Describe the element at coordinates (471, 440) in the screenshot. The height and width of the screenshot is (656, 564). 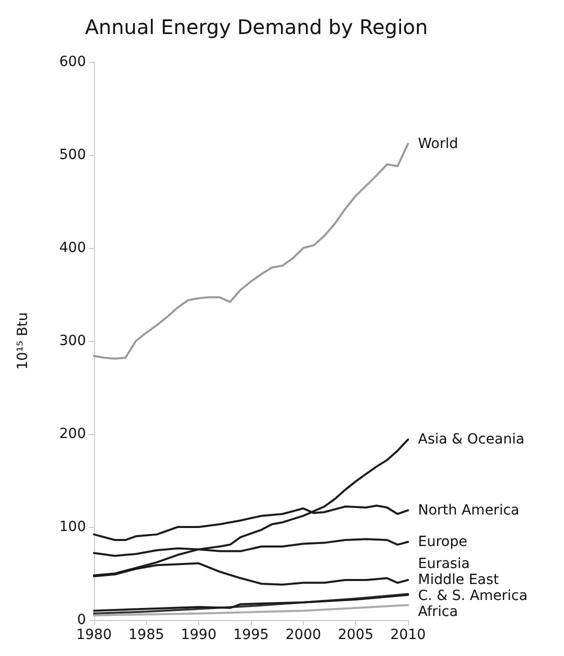
I see `series-label: Asia & Oceania` at that location.